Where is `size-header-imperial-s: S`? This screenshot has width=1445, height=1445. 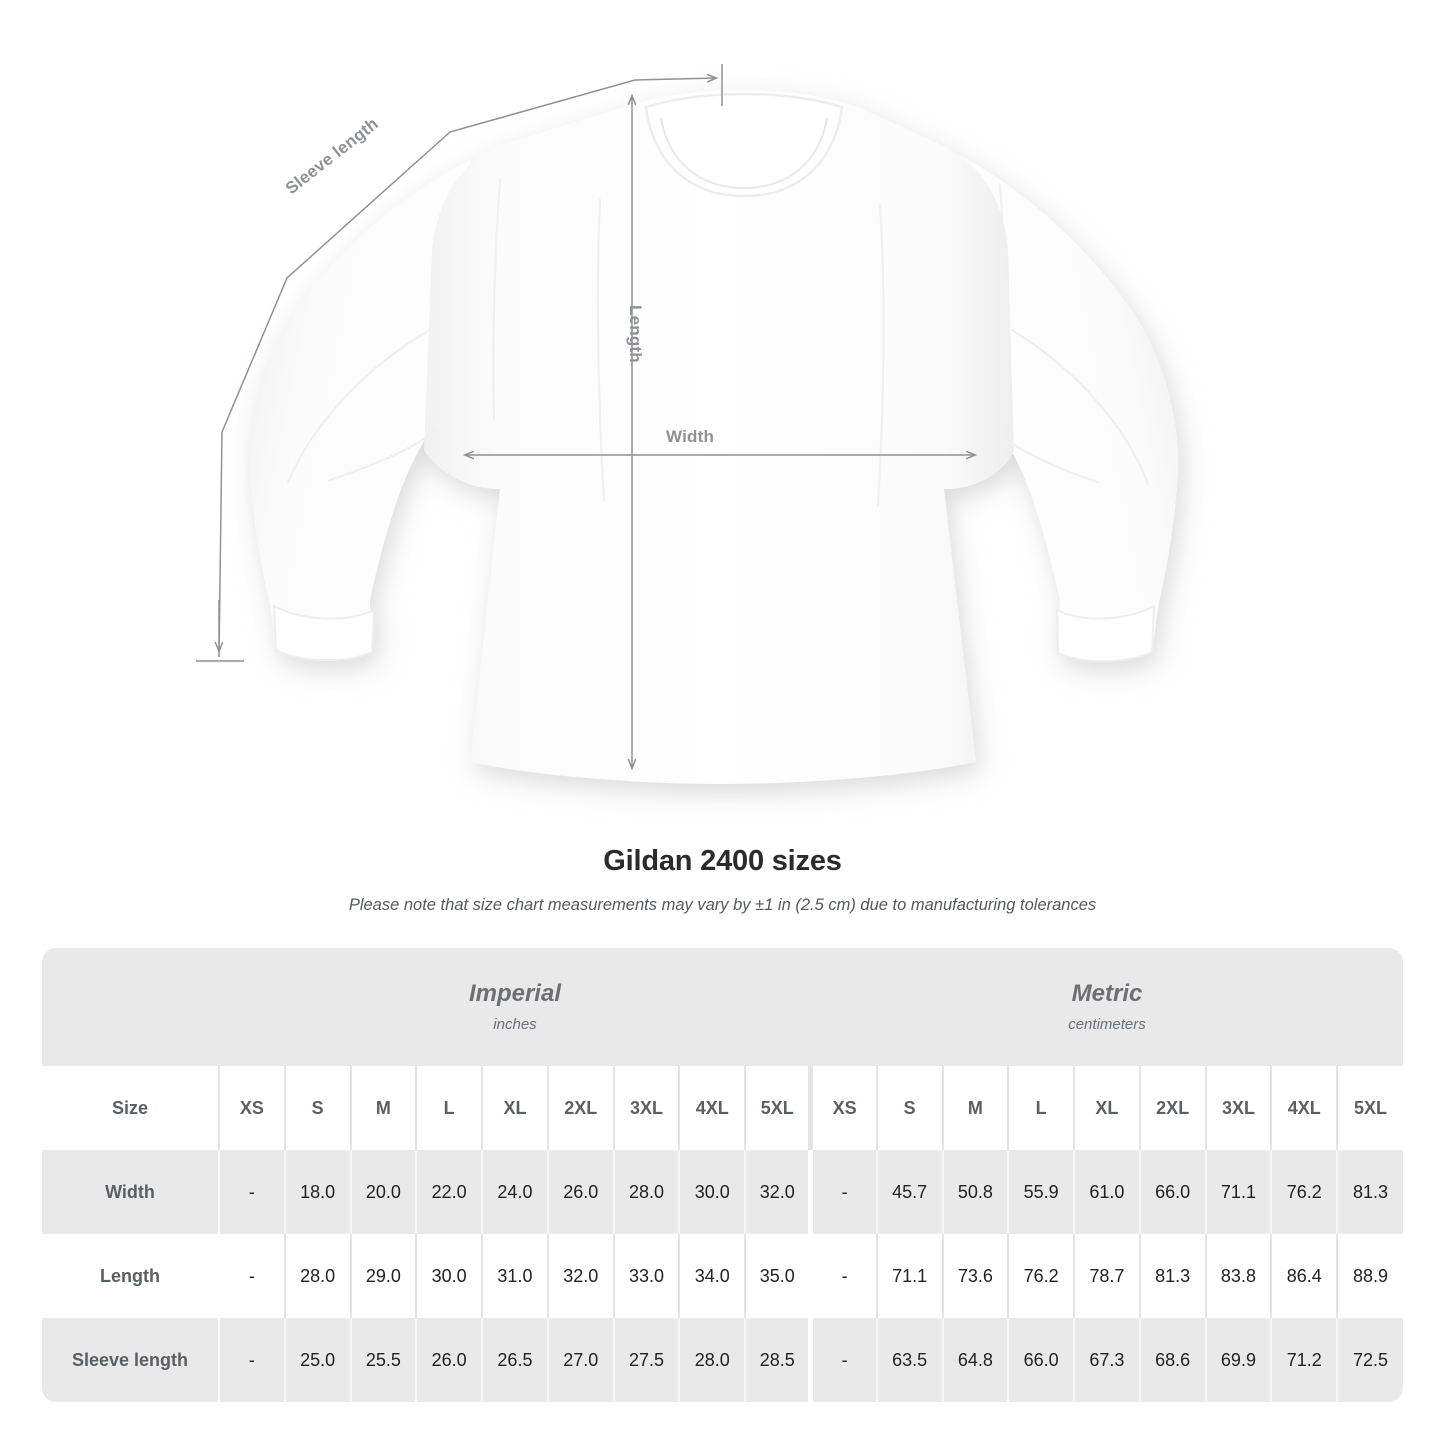 size-header-imperial-s: S is located at coordinates (317, 1108).